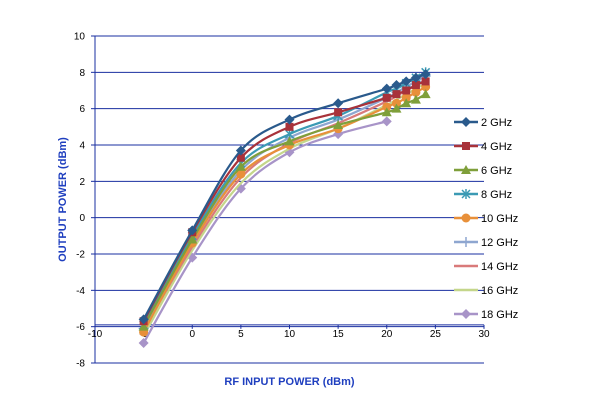 The image size is (600, 400). Describe the element at coordinates (80, 37) in the screenshot. I see `y-tick-label: 10` at that location.